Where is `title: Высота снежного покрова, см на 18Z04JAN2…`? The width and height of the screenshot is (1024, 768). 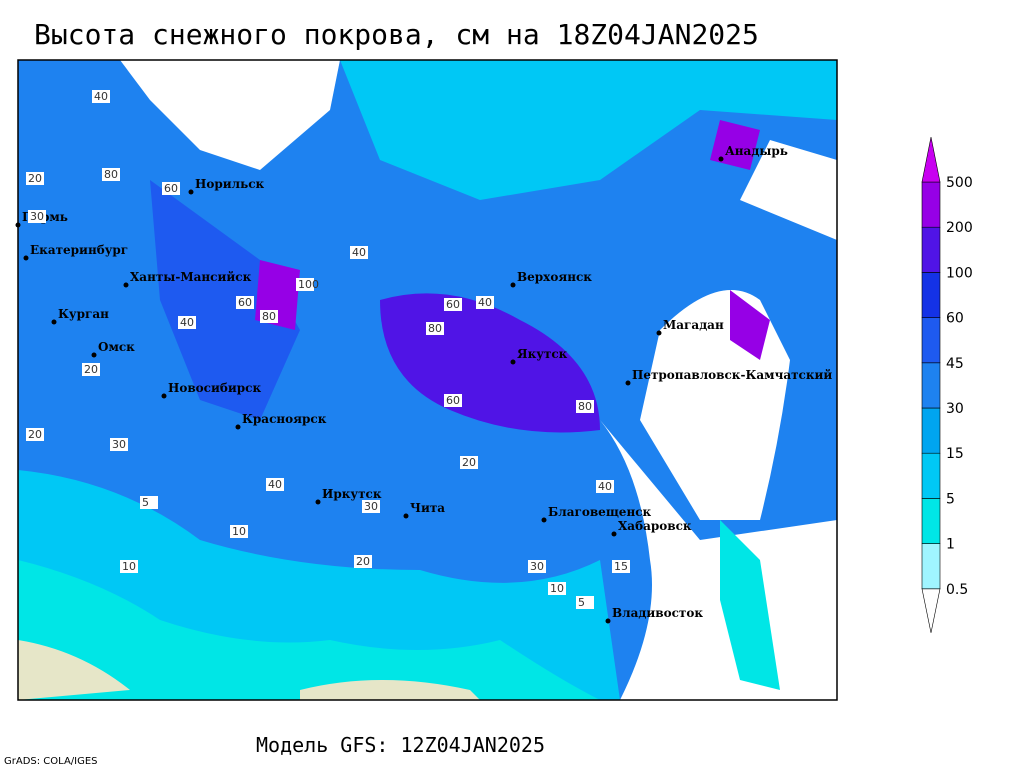
title: Высота снежного покрова, см на 18Z04JAN2… is located at coordinates (396, 34).